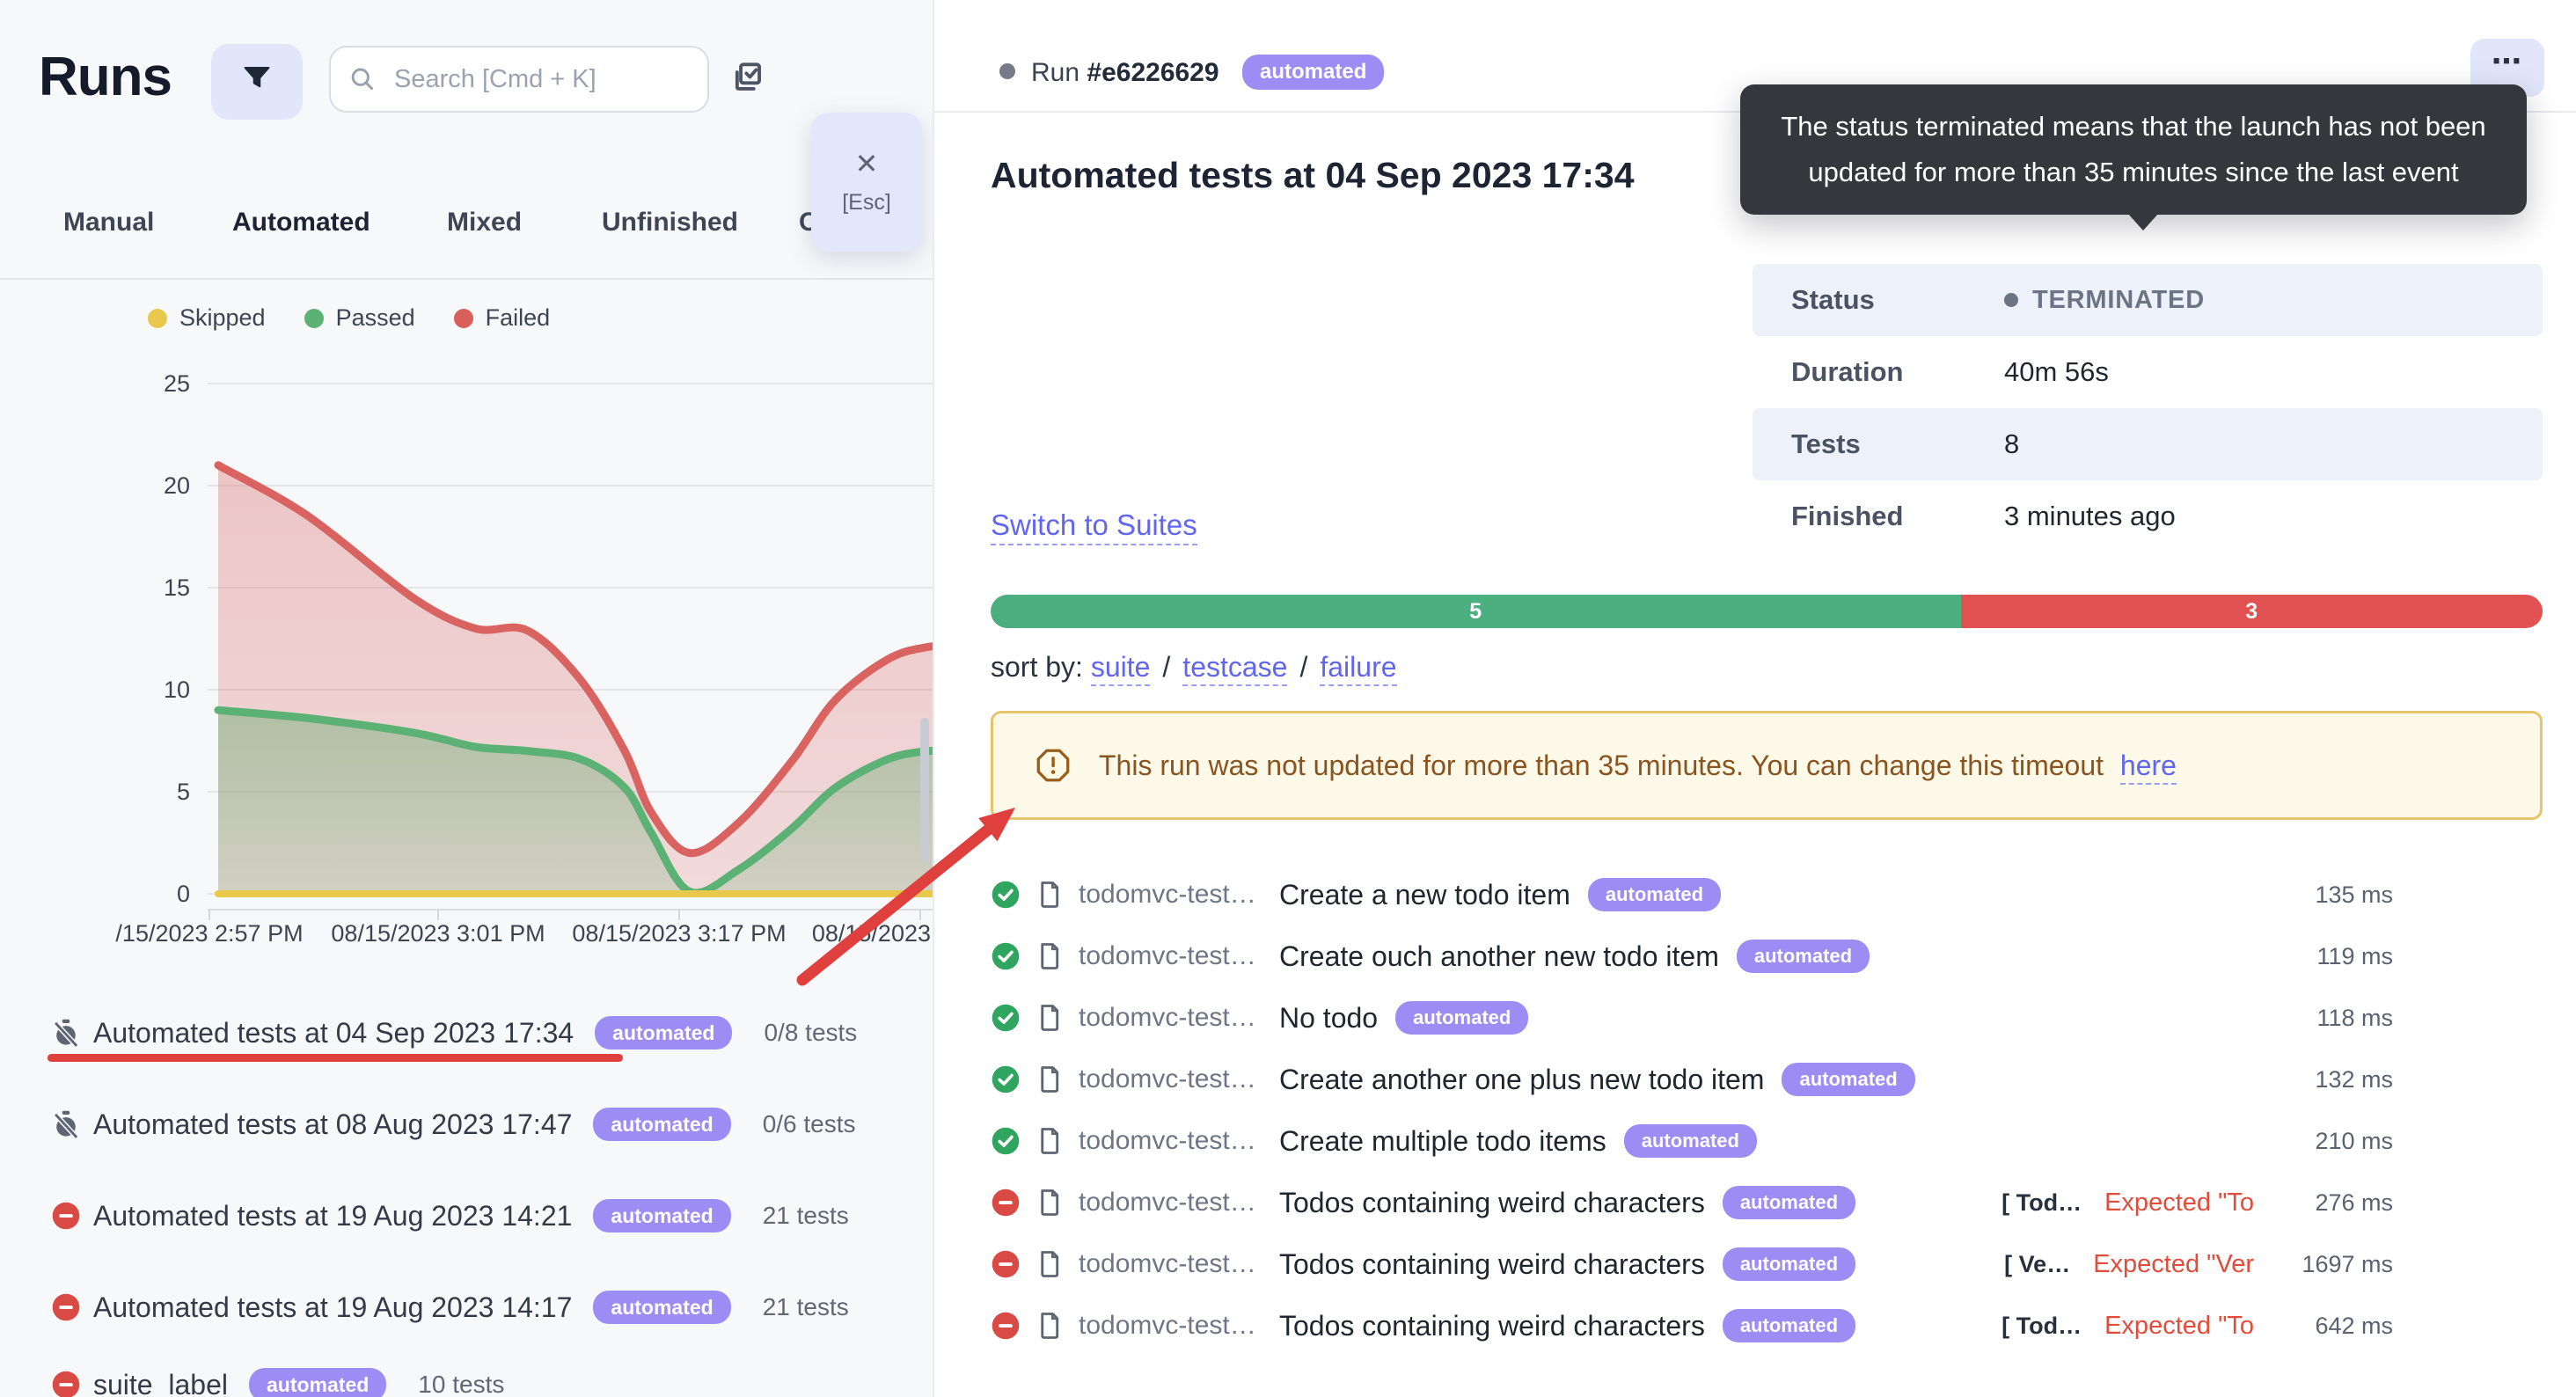 Image resolution: width=2576 pixels, height=1397 pixels. Describe the element at coordinates (805, 1215) in the screenshot. I see `run-test-count: 21 tests` at that location.